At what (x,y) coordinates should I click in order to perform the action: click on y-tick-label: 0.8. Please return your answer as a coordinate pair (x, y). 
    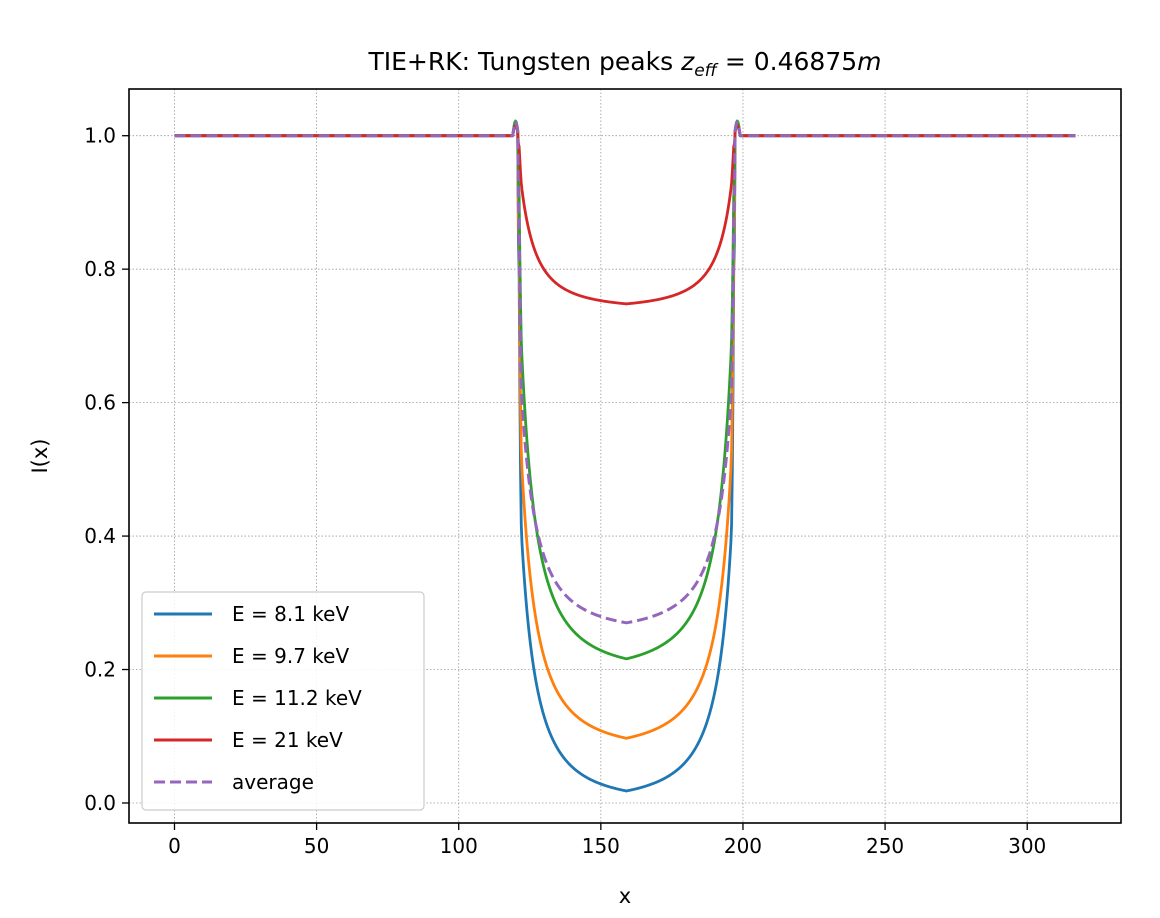
    Looking at the image, I should click on (100, 269).